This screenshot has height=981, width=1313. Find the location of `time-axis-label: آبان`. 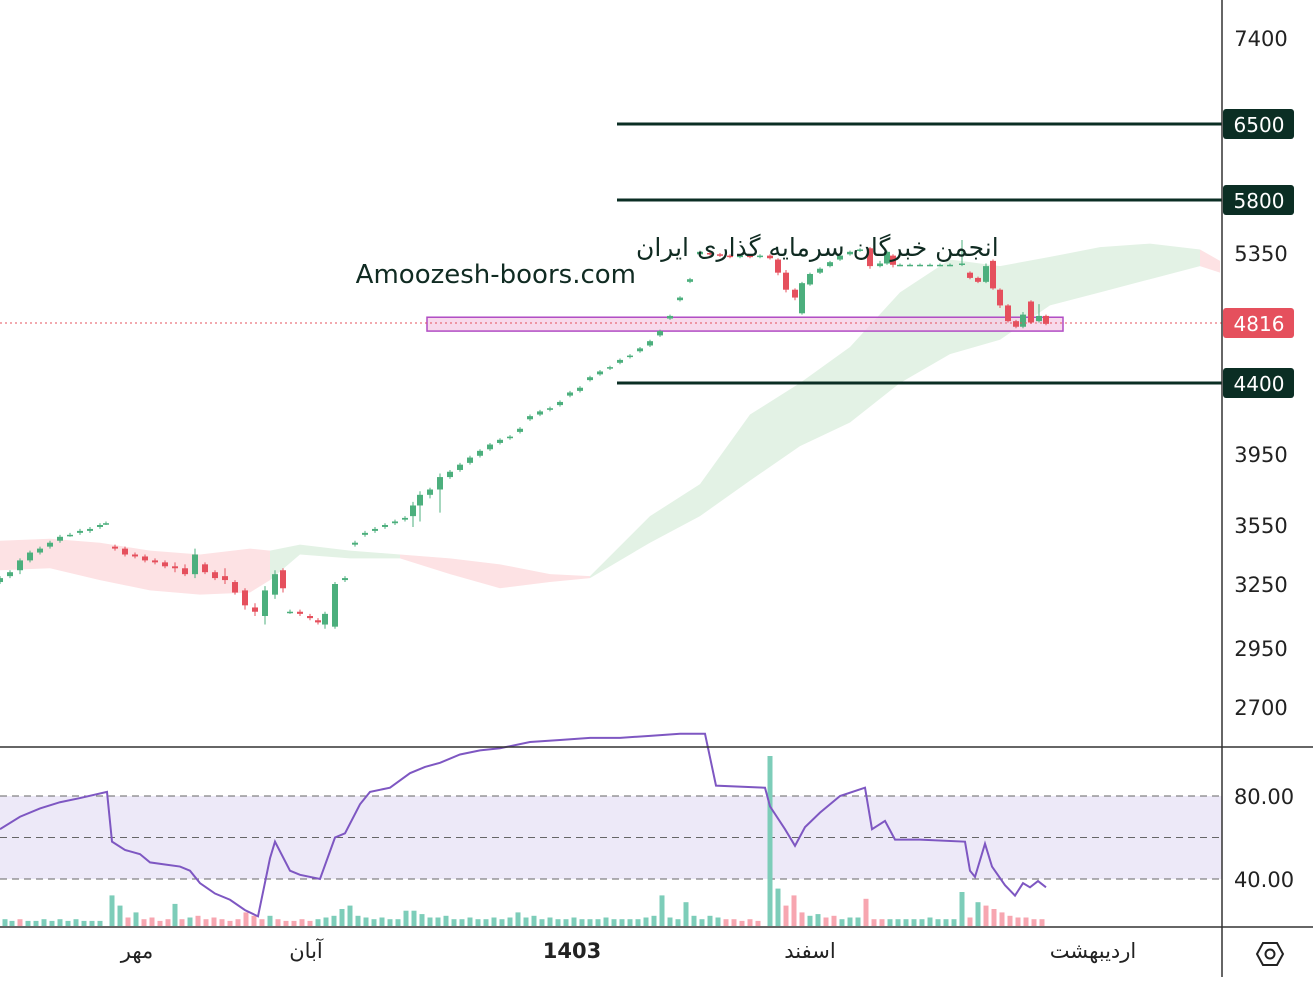

time-axis-label: آبان is located at coordinates (306, 950).